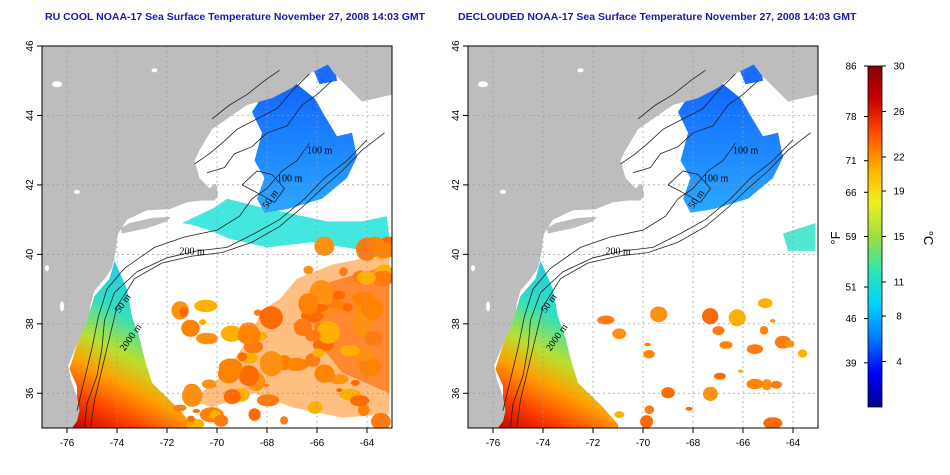 Image resolution: width=950 pixels, height=475 pixels. Describe the element at coordinates (851, 161) in the screenshot. I see `fahrenheit-tick-label: 71` at that location.